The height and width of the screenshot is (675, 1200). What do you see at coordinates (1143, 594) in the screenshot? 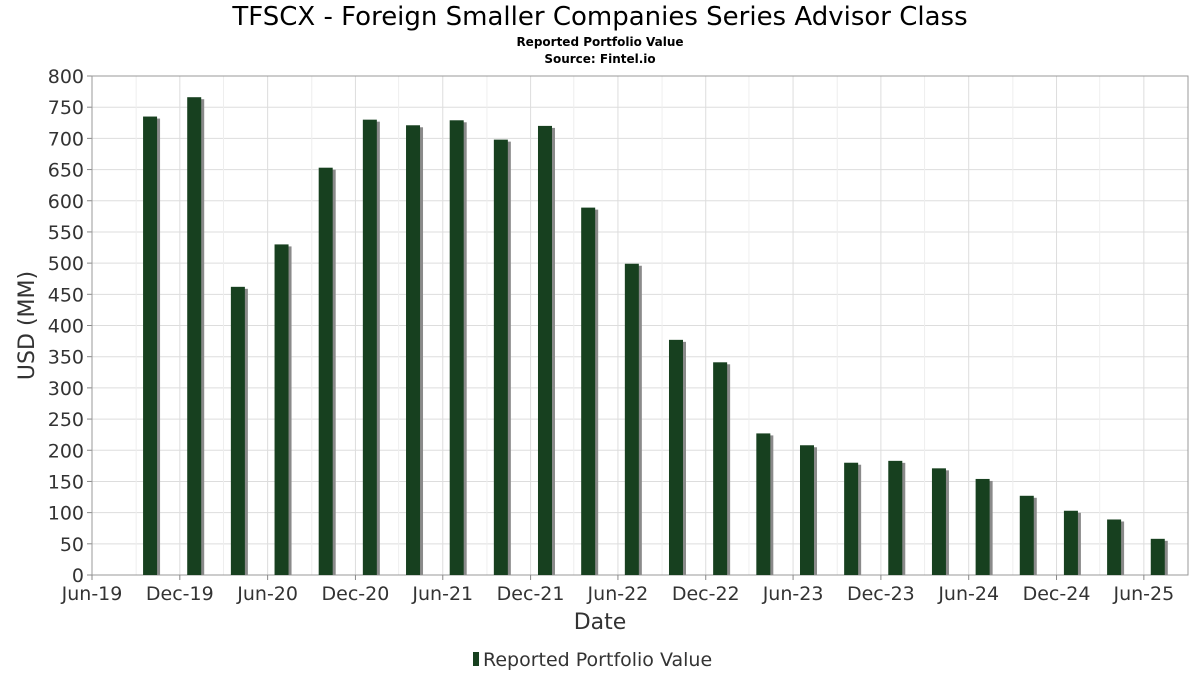
I see `x-tick-label: Jun-25` at bounding box center [1143, 594].